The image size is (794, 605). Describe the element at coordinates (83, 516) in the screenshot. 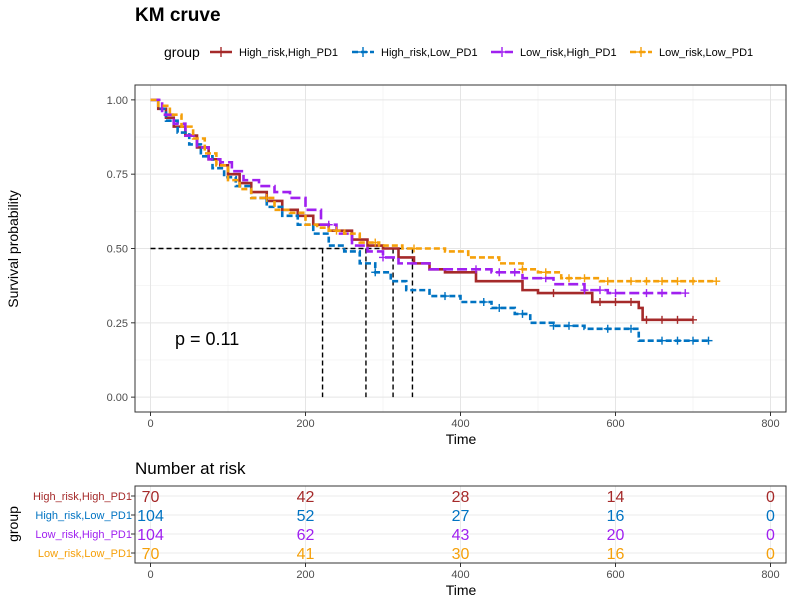

I see `risk-row-label: High_risk,Low_PD1` at that location.